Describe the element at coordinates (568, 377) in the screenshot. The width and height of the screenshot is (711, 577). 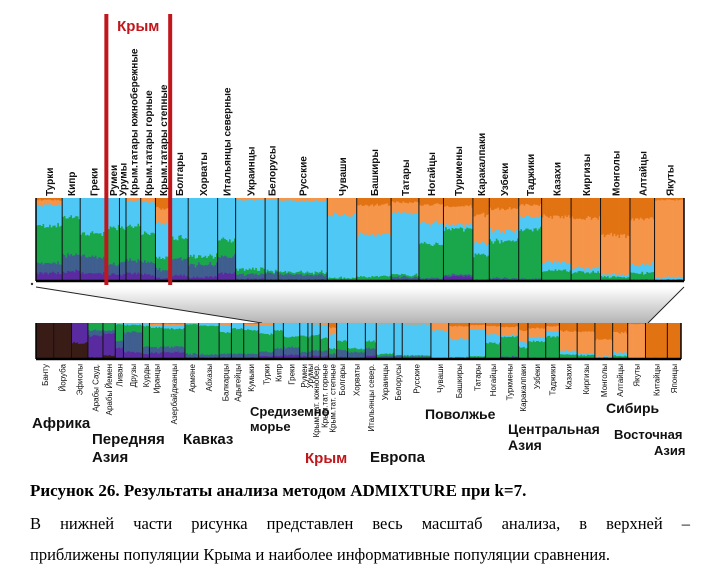
I see `population-label: Казахи` at that location.